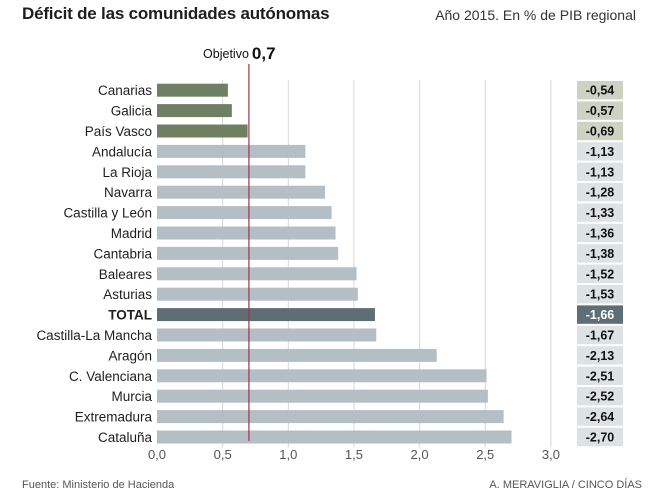 The image size is (664, 497). What do you see at coordinates (128, 192) in the screenshot?
I see `category-label: Navarra` at bounding box center [128, 192].